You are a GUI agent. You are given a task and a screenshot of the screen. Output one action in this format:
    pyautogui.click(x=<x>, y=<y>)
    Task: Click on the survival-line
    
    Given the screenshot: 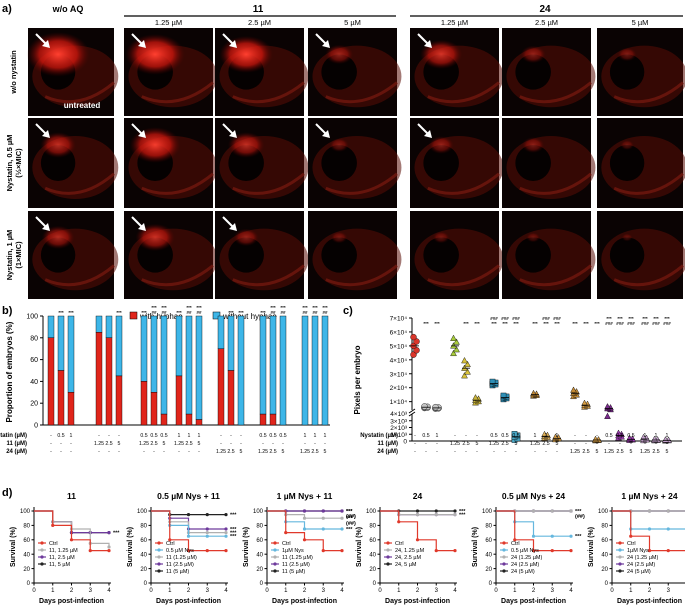 What is the action you would take?
    pyautogui.click(x=304, y=531)
    